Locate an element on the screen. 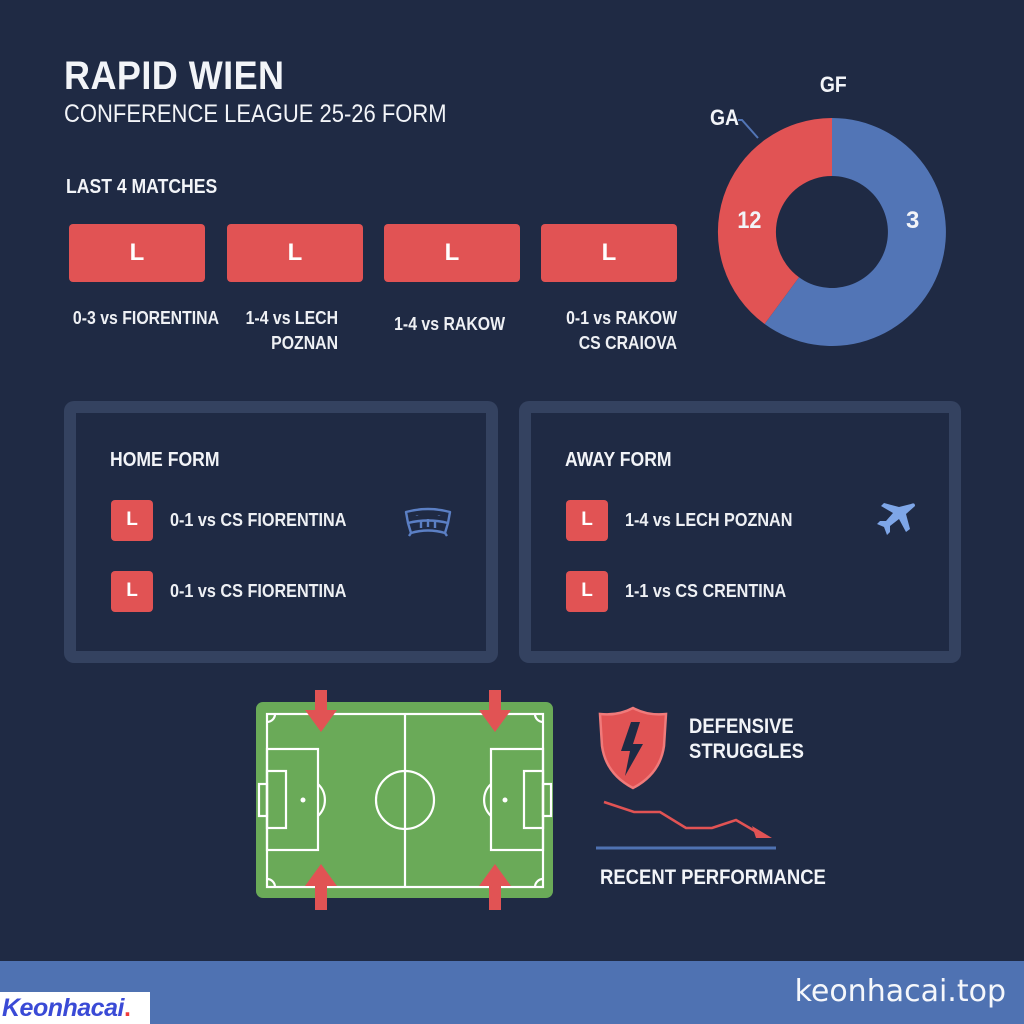  stadium-icon is located at coordinates (428, 522).